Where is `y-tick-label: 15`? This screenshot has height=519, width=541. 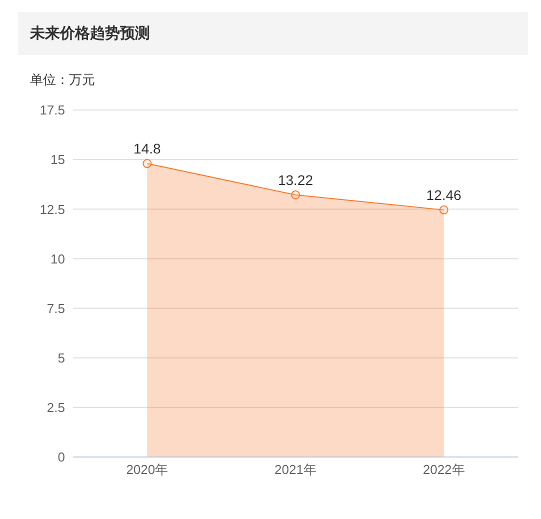
y-tick-label: 15 is located at coordinates (57, 160).